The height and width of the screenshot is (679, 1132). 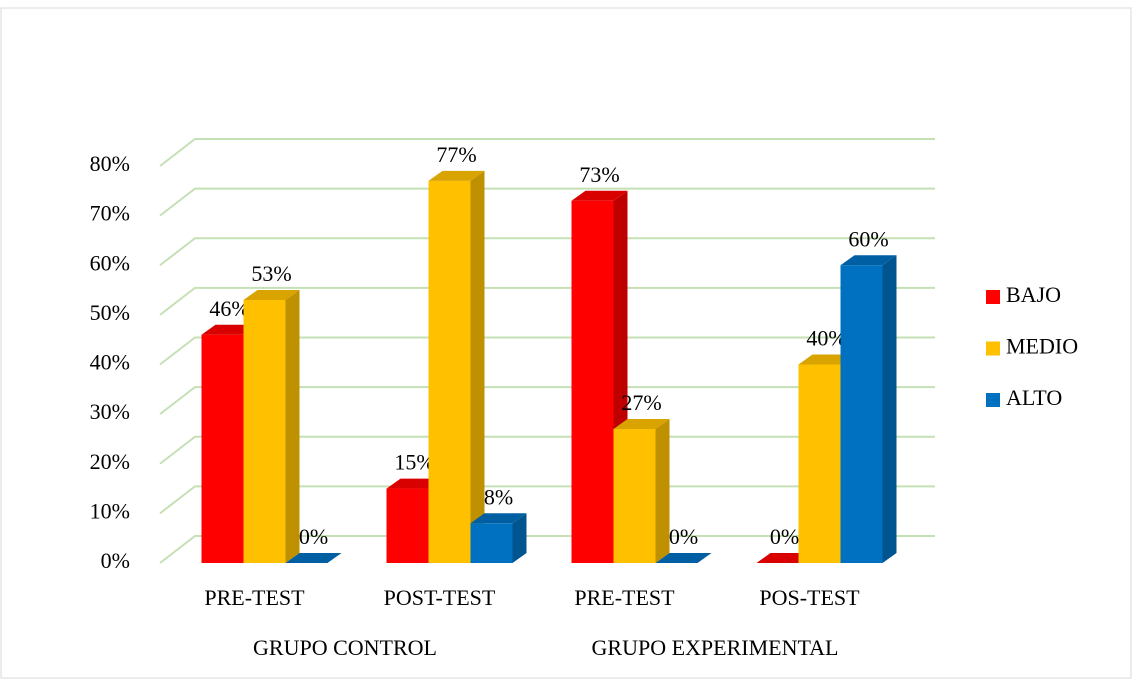 I want to click on y-tick-label: 80%, so click(x=110, y=163).